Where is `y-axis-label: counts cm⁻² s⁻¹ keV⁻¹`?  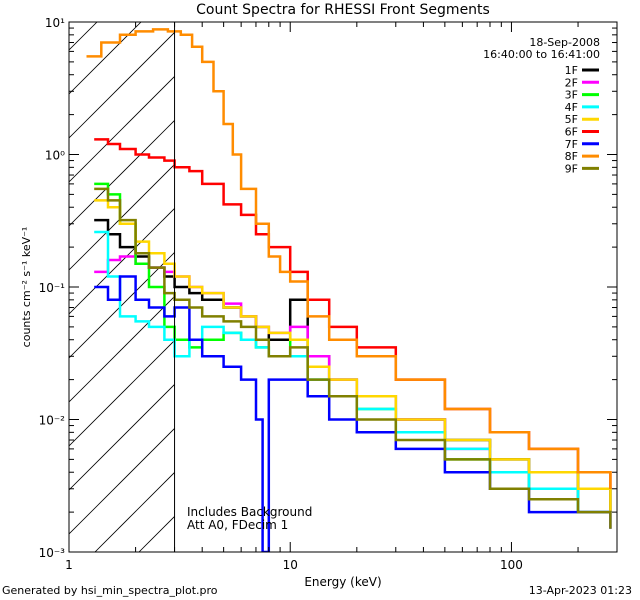
y-axis-label: counts cm⁻² s⁻¹ keV⁻¹ is located at coordinates (26, 287).